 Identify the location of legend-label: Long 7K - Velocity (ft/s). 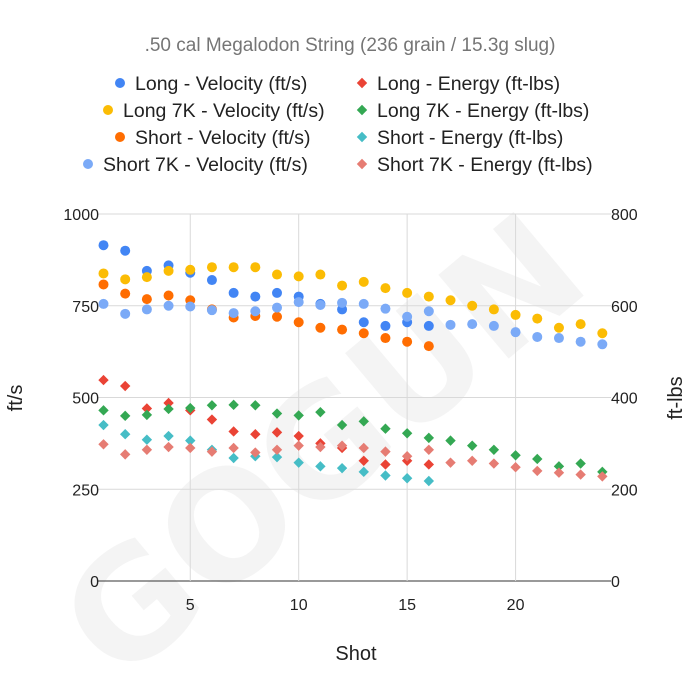
(224, 111).